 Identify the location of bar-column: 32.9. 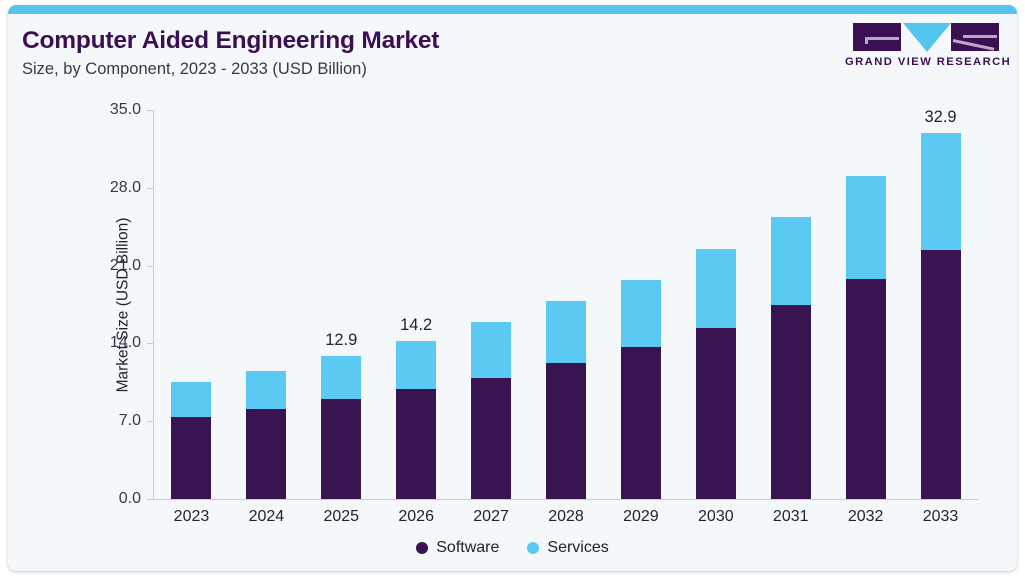
(940, 303).